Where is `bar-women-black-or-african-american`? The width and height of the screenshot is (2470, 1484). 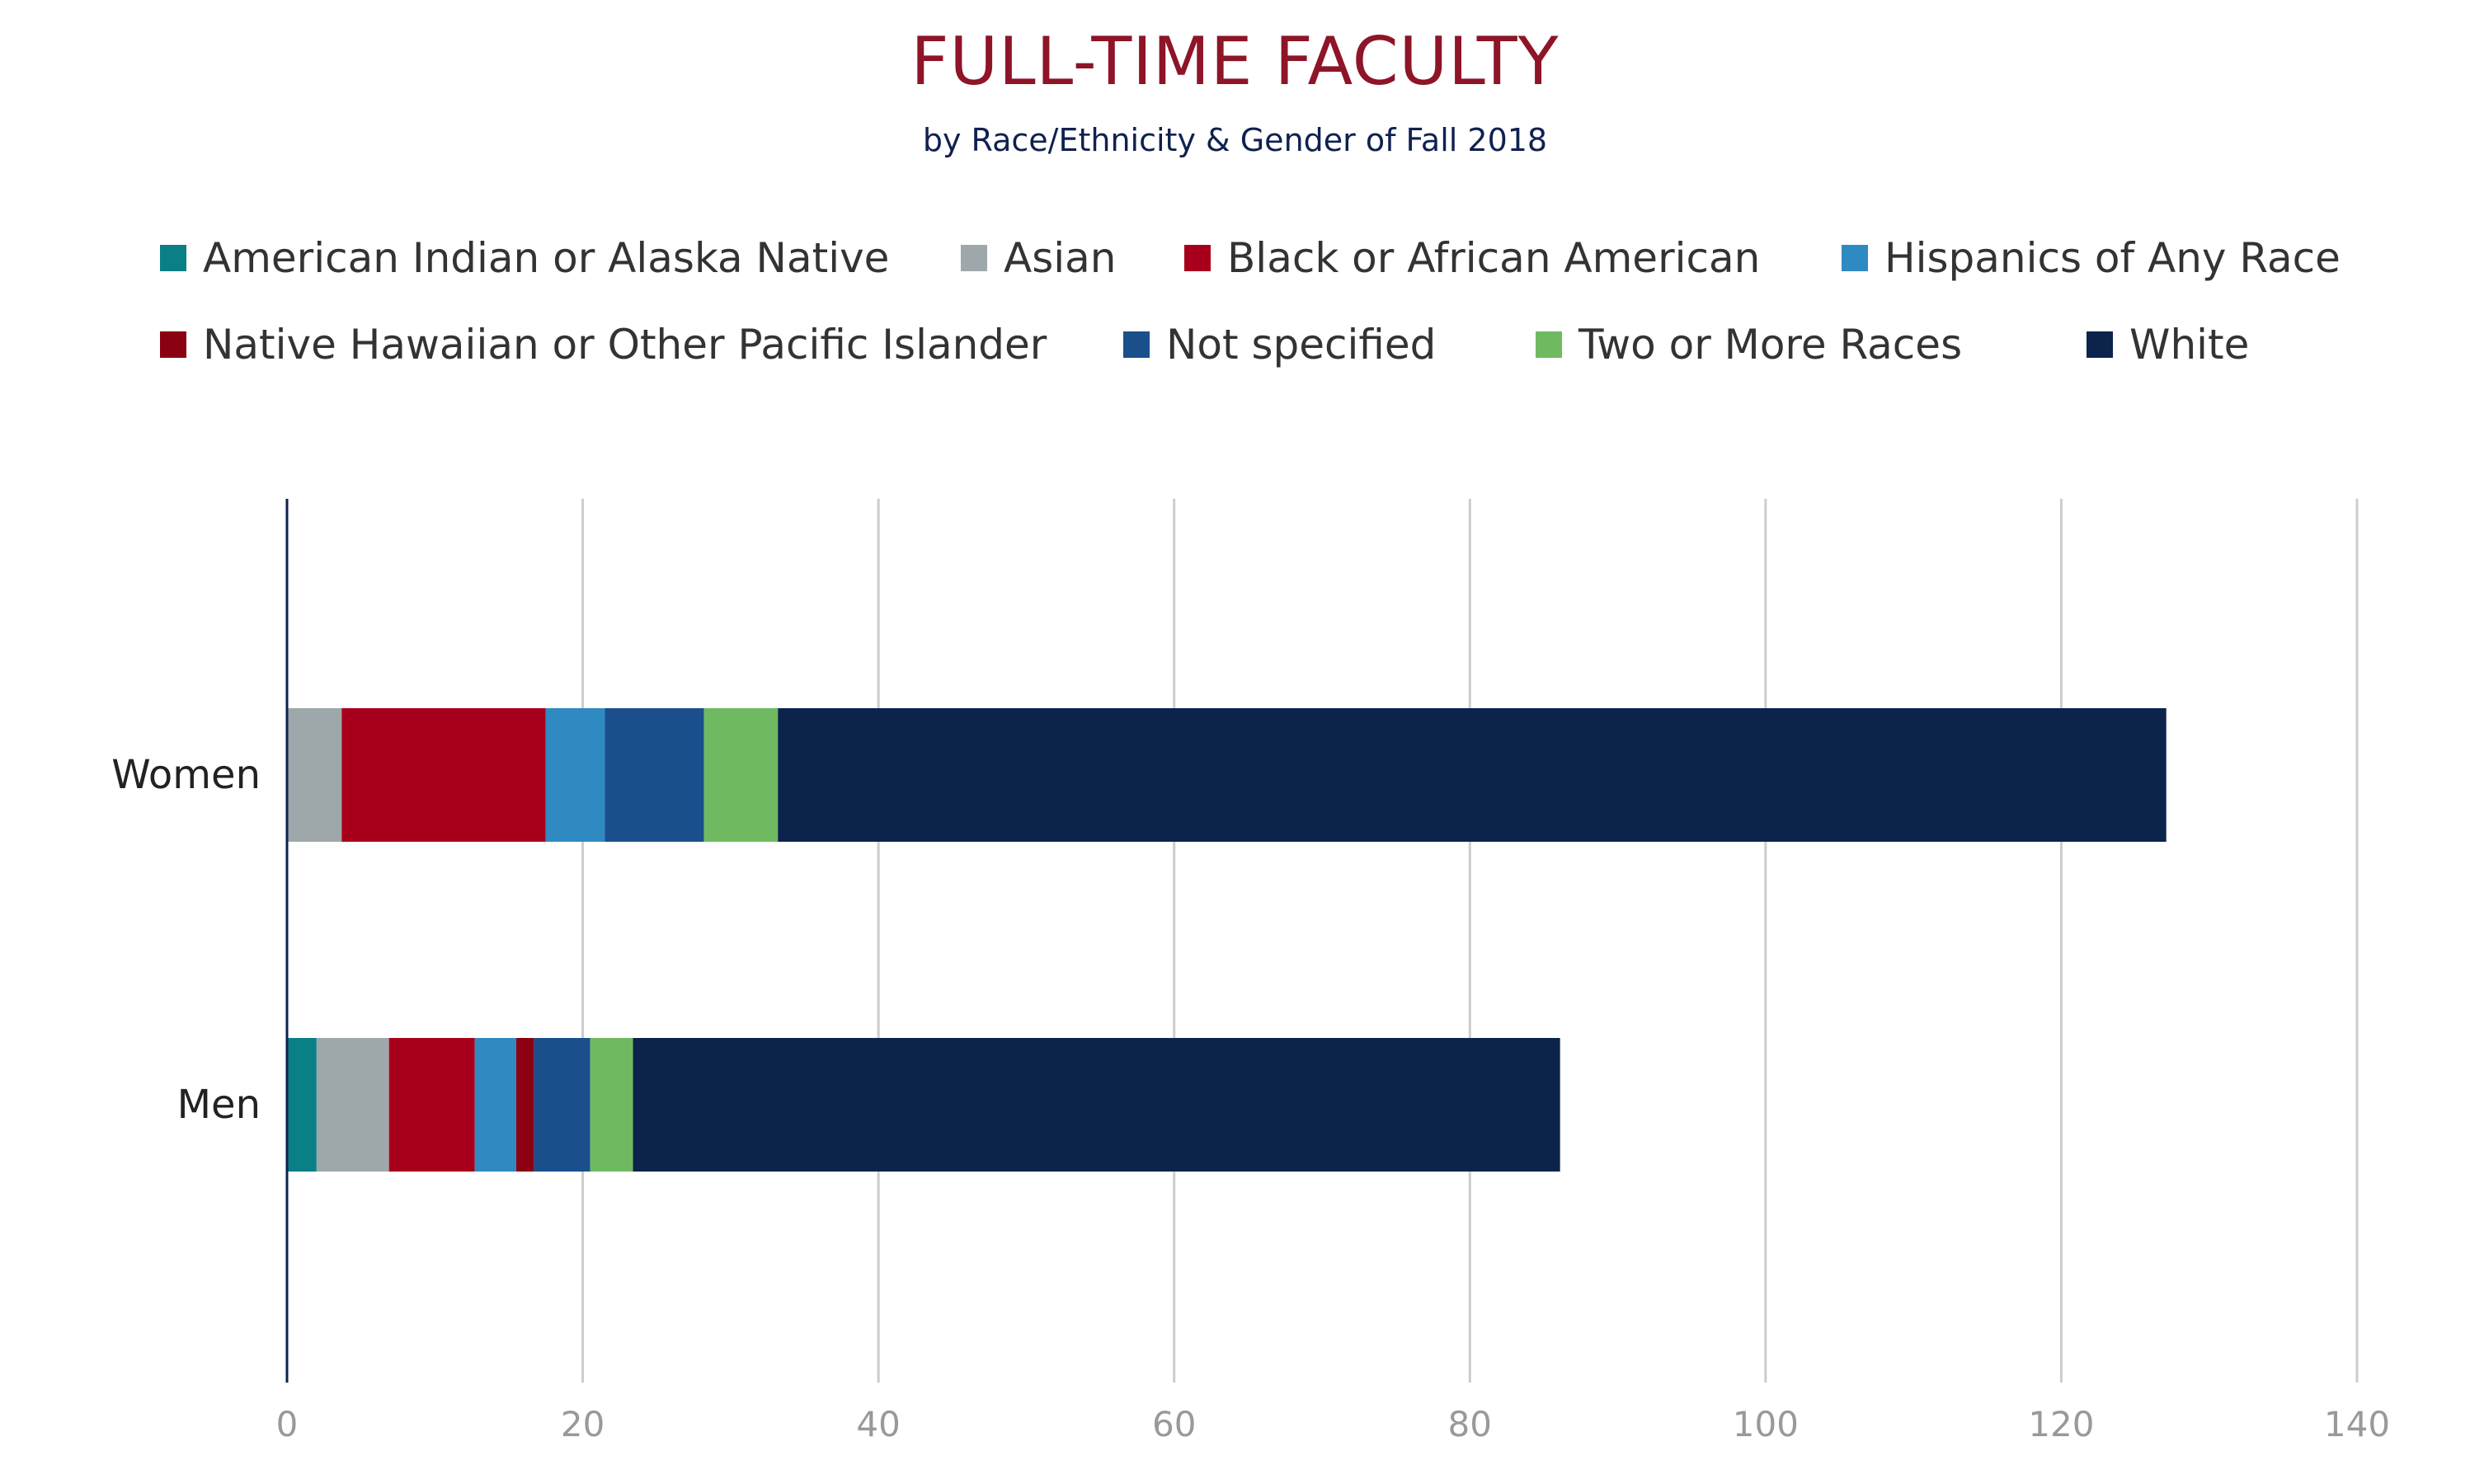
bar-women-black-or-african-american is located at coordinates (443, 775).